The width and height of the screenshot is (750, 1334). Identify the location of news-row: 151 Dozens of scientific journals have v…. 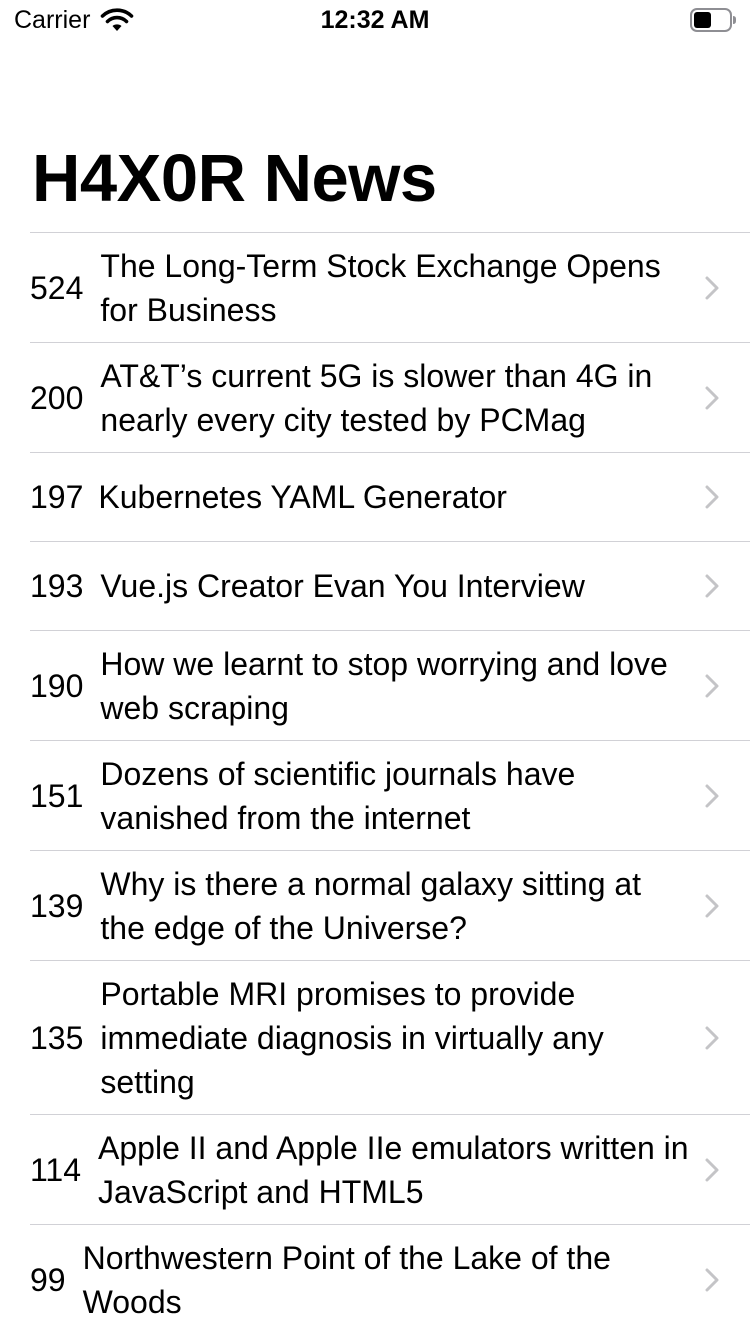
(390, 796).